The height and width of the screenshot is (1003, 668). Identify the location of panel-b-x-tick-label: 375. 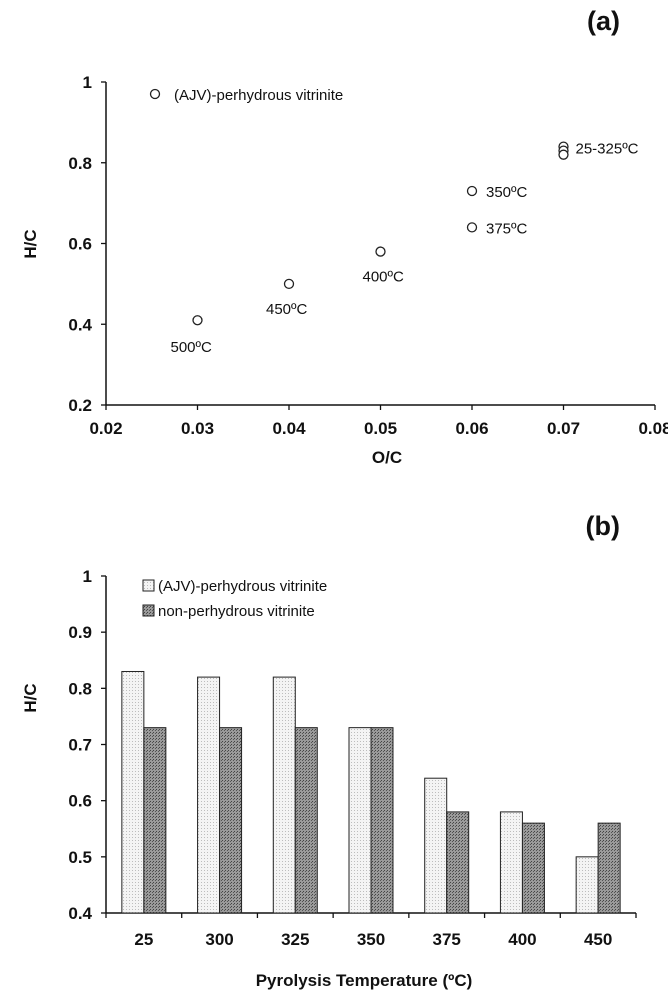
(447, 939).